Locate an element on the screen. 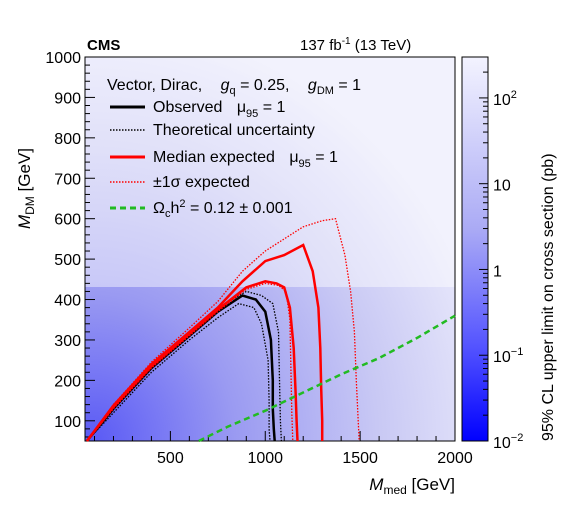 The image size is (580, 507). z-tick-label: 10⁻² is located at coordinates (508, 442).